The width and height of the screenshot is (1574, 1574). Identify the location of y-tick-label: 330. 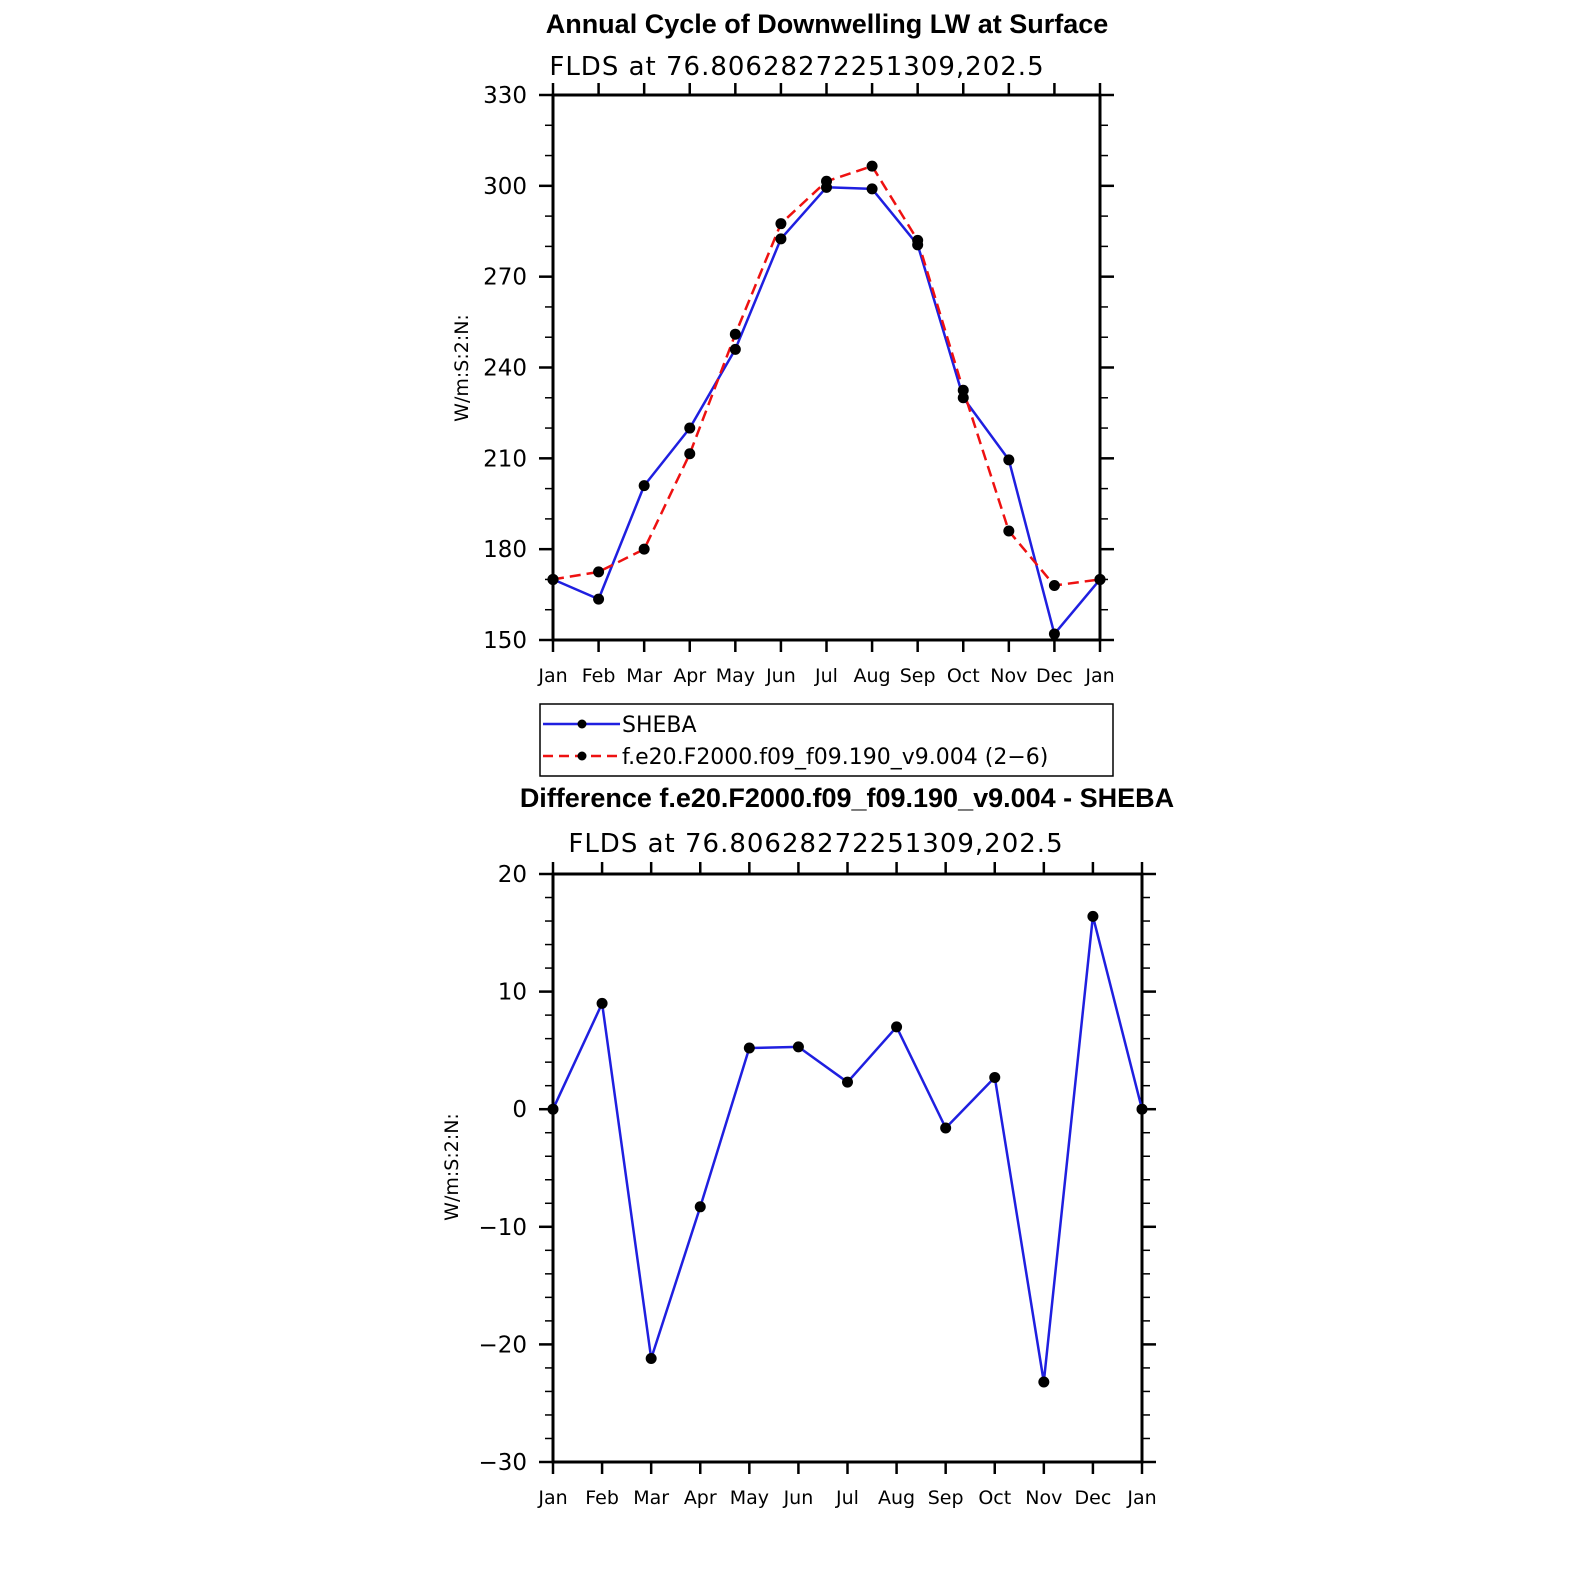
(505, 96).